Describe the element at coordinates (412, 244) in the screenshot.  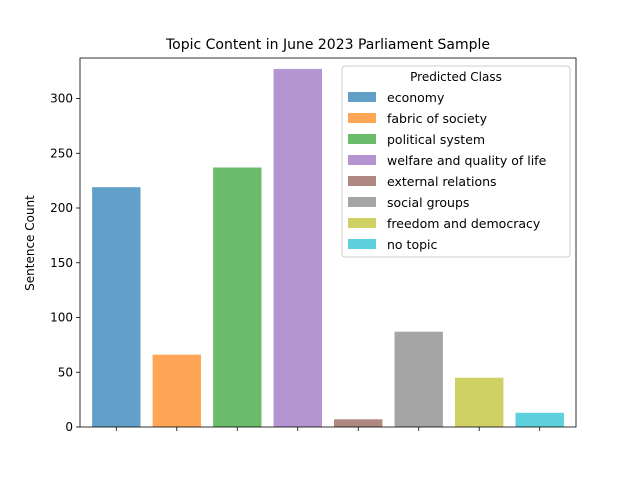
I see `legend-label: no topic` at that location.